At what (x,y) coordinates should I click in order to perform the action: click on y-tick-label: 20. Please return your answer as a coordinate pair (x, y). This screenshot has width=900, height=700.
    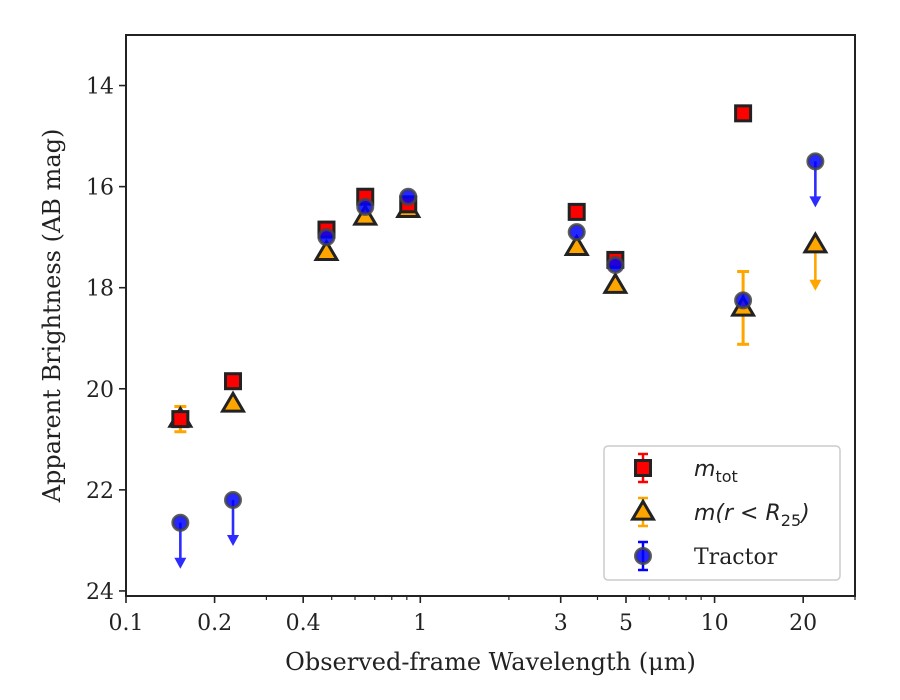
    Looking at the image, I should click on (100, 390).